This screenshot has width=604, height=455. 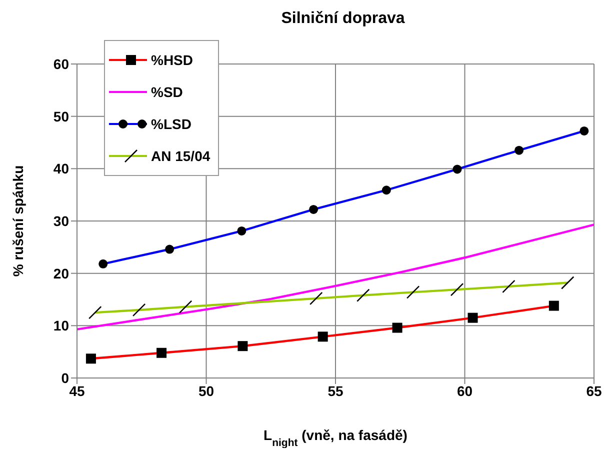 What do you see at coordinates (167, 92) in the screenshot?
I see `legend-label: %SD` at bounding box center [167, 92].